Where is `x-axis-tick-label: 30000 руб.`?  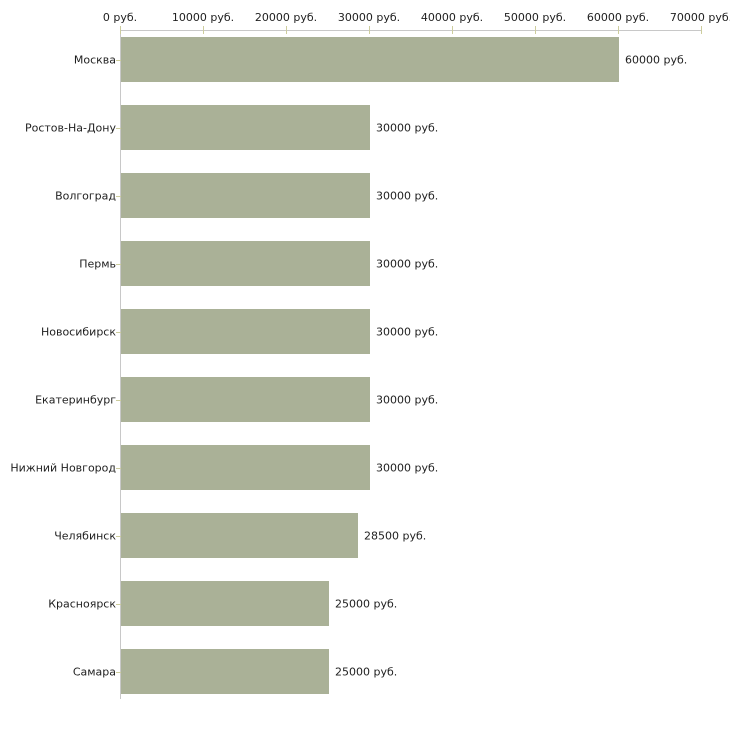
x-axis-tick-label: 30000 руб. is located at coordinates (369, 17).